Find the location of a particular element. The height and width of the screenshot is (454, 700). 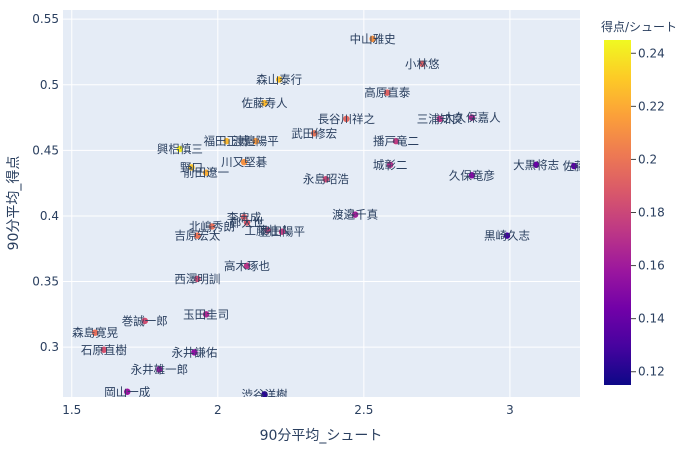

data-point: 渡邉陽平 is located at coordinates (256, 141).